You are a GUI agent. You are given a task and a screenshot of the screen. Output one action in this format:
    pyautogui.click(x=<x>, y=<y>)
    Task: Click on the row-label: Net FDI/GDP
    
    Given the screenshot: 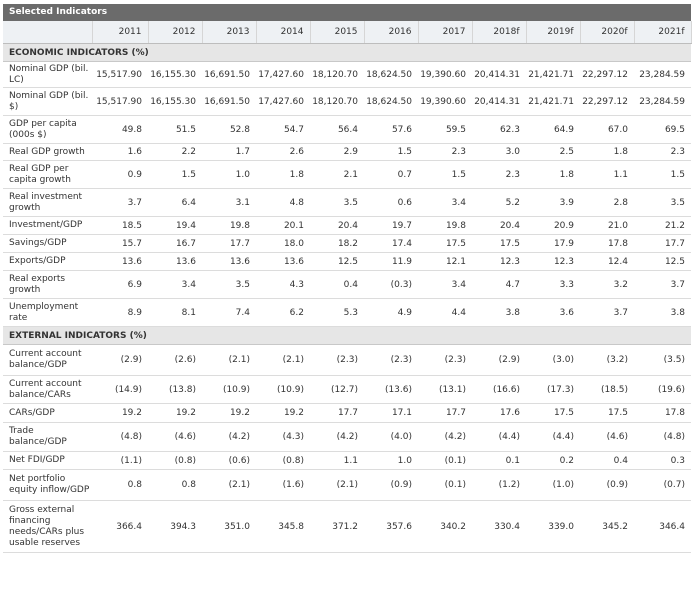 What is the action you would take?
    pyautogui.click(x=47, y=460)
    